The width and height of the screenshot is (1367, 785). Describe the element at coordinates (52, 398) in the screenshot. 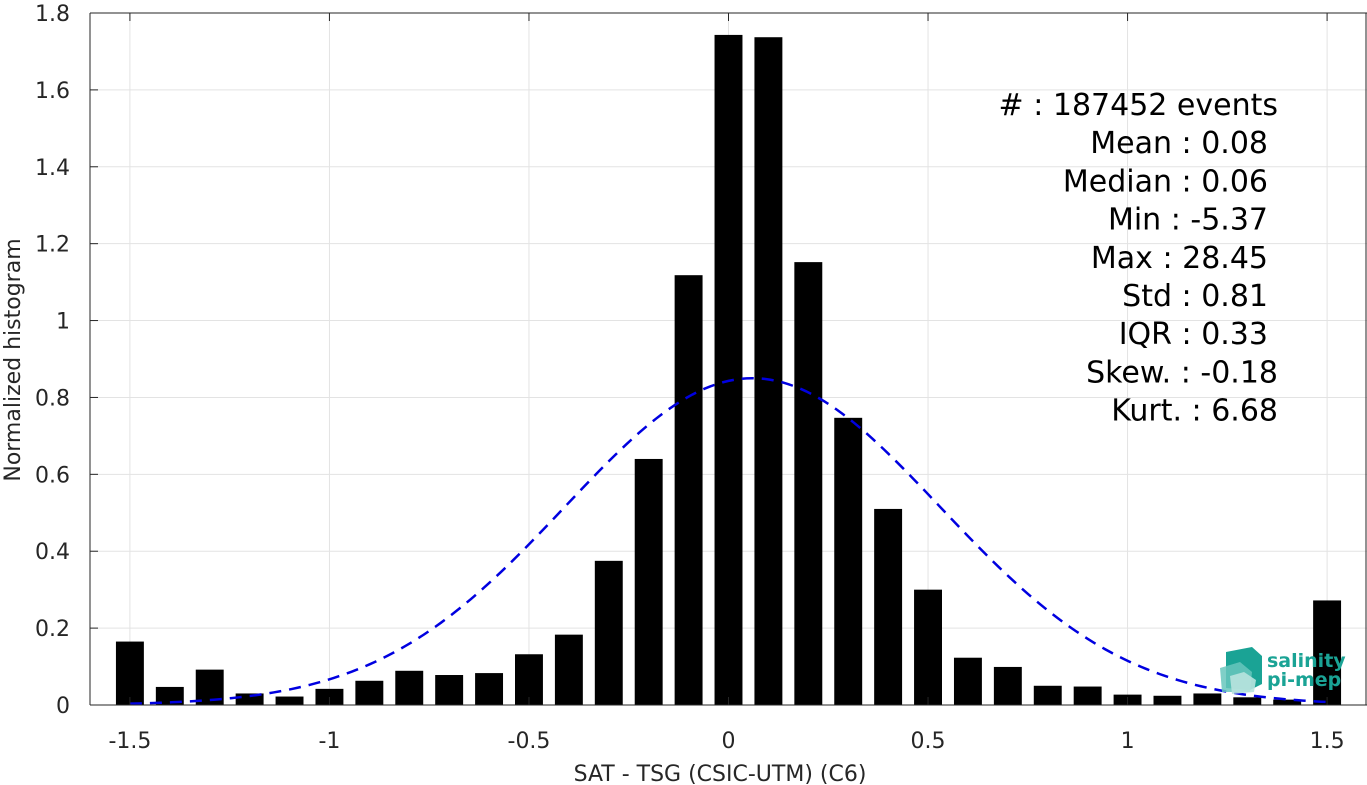

I see `y-tick-label: 0.8` at that location.